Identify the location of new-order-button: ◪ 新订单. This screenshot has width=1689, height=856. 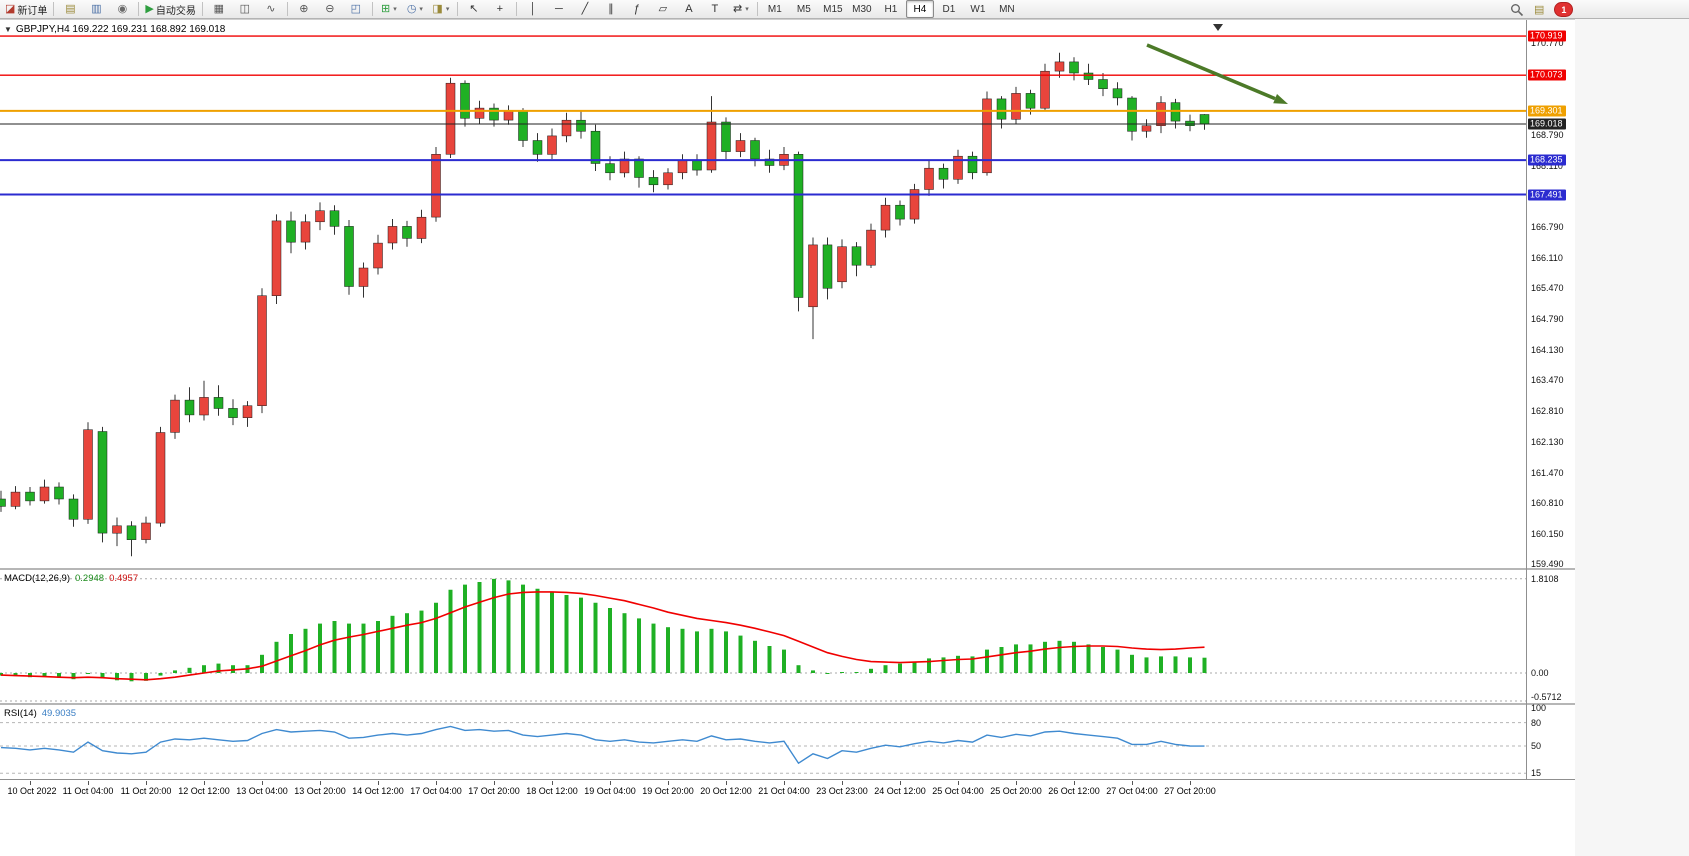
(26, 9).